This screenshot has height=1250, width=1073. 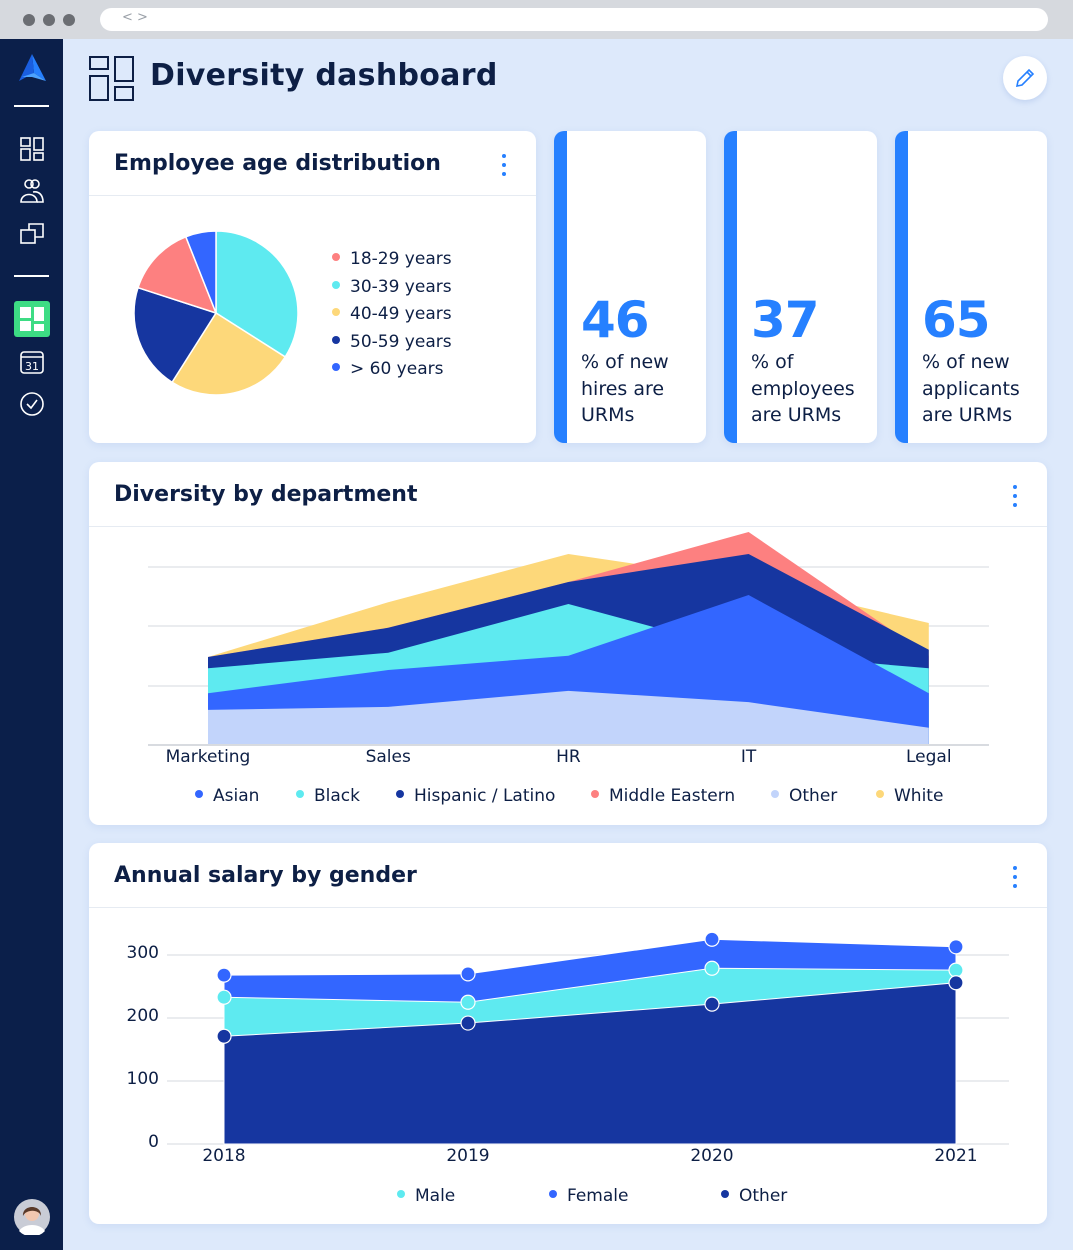 What do you see at coordinates (630, 287) in the screenshot?
I see `kpi-card-new-hires: 46 % of new hires are URMs` at bounding box center [630, 287].